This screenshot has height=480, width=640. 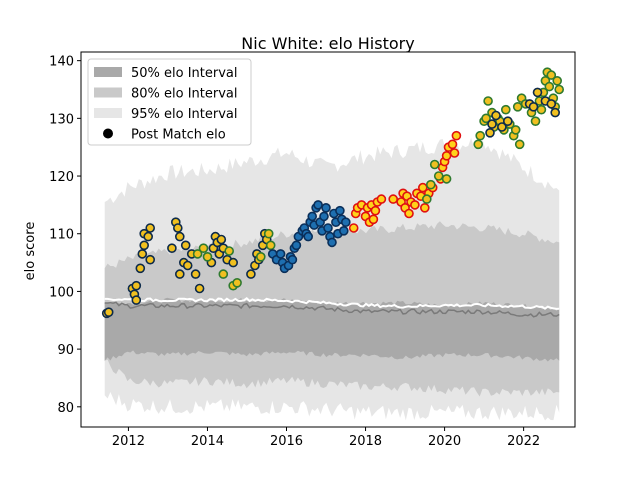 I want to click on legend-label: 80% elo Interval, so click(x=184, y=94).